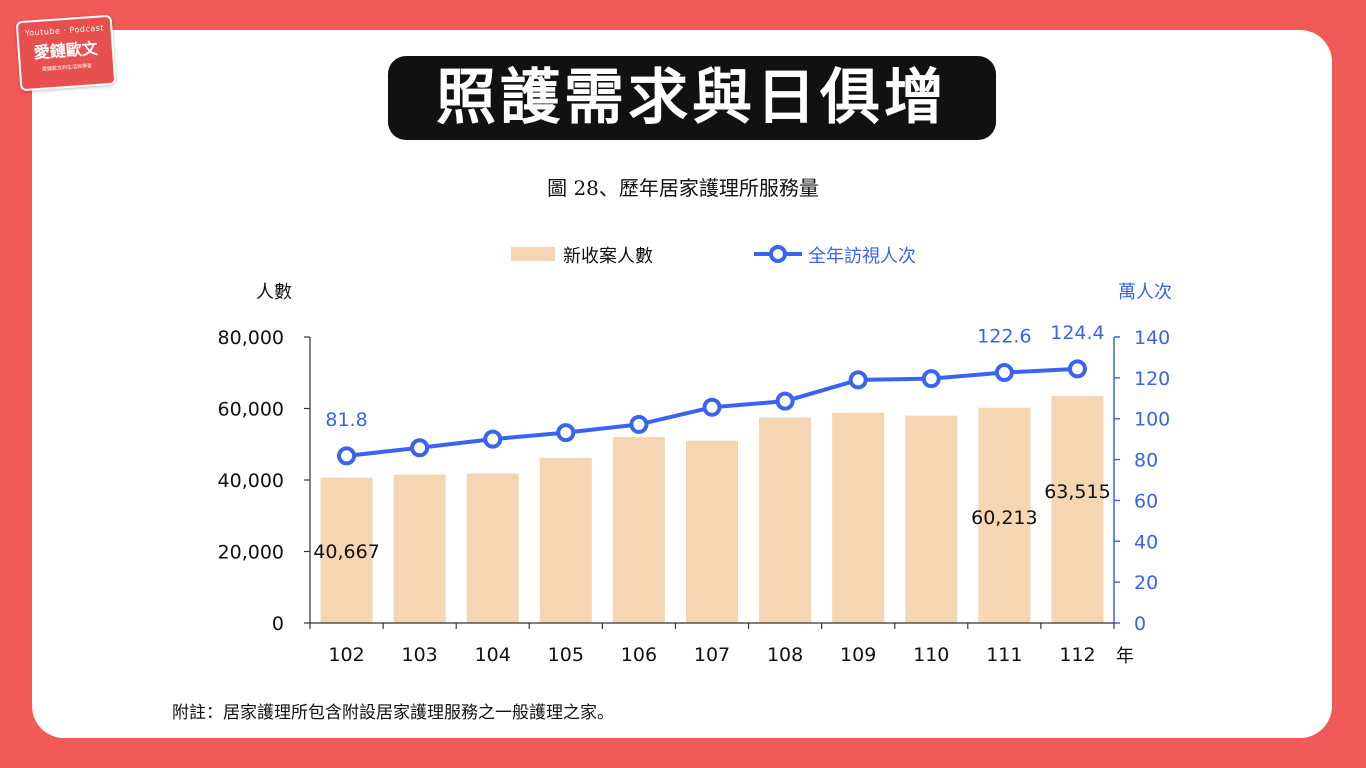 The height and width of the screenshot is (768, 1366). I want to click on x-tick-label: 108, so click(785, 655).